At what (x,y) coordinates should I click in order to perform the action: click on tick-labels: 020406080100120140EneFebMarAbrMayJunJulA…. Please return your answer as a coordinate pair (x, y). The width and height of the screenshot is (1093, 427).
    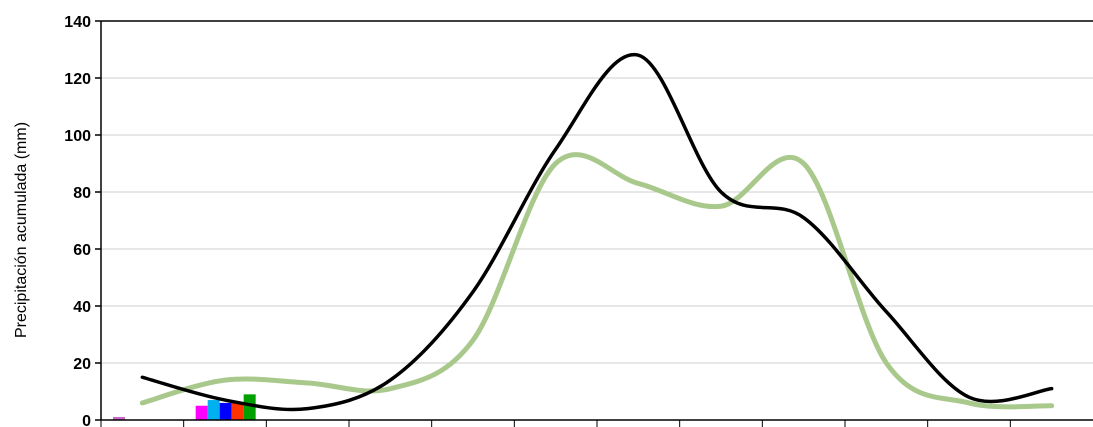
    Looking at the image, I should click on (77, 220).